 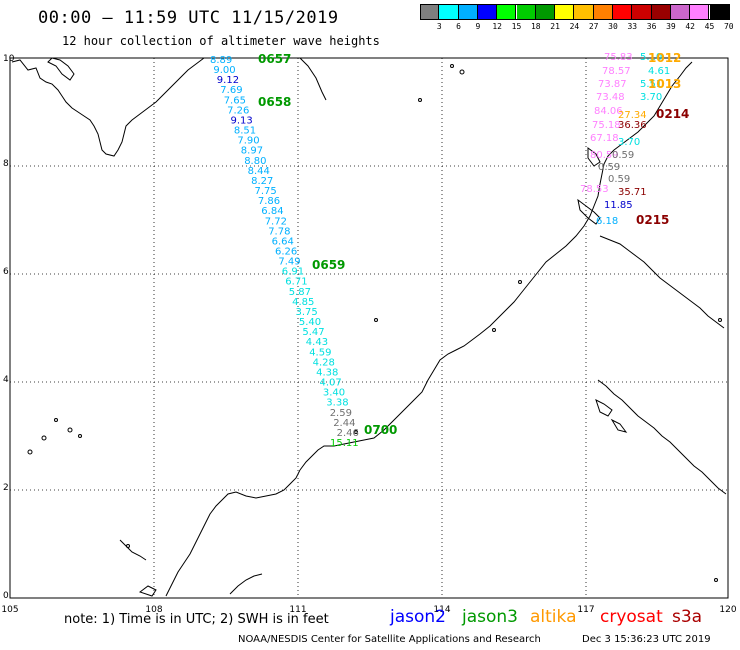 I want to click on footer-timestamp: Dec 3 15:36:23 UTC 2019, so click(x=646, y=639).